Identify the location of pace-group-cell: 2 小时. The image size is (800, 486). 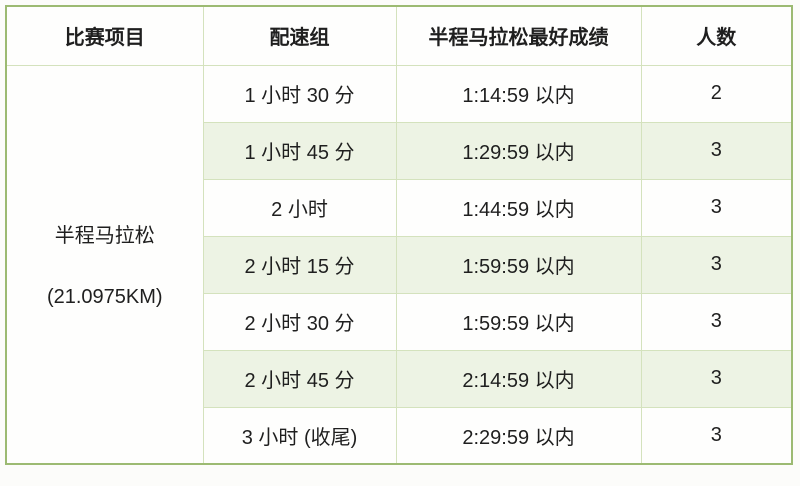
(299, 207).